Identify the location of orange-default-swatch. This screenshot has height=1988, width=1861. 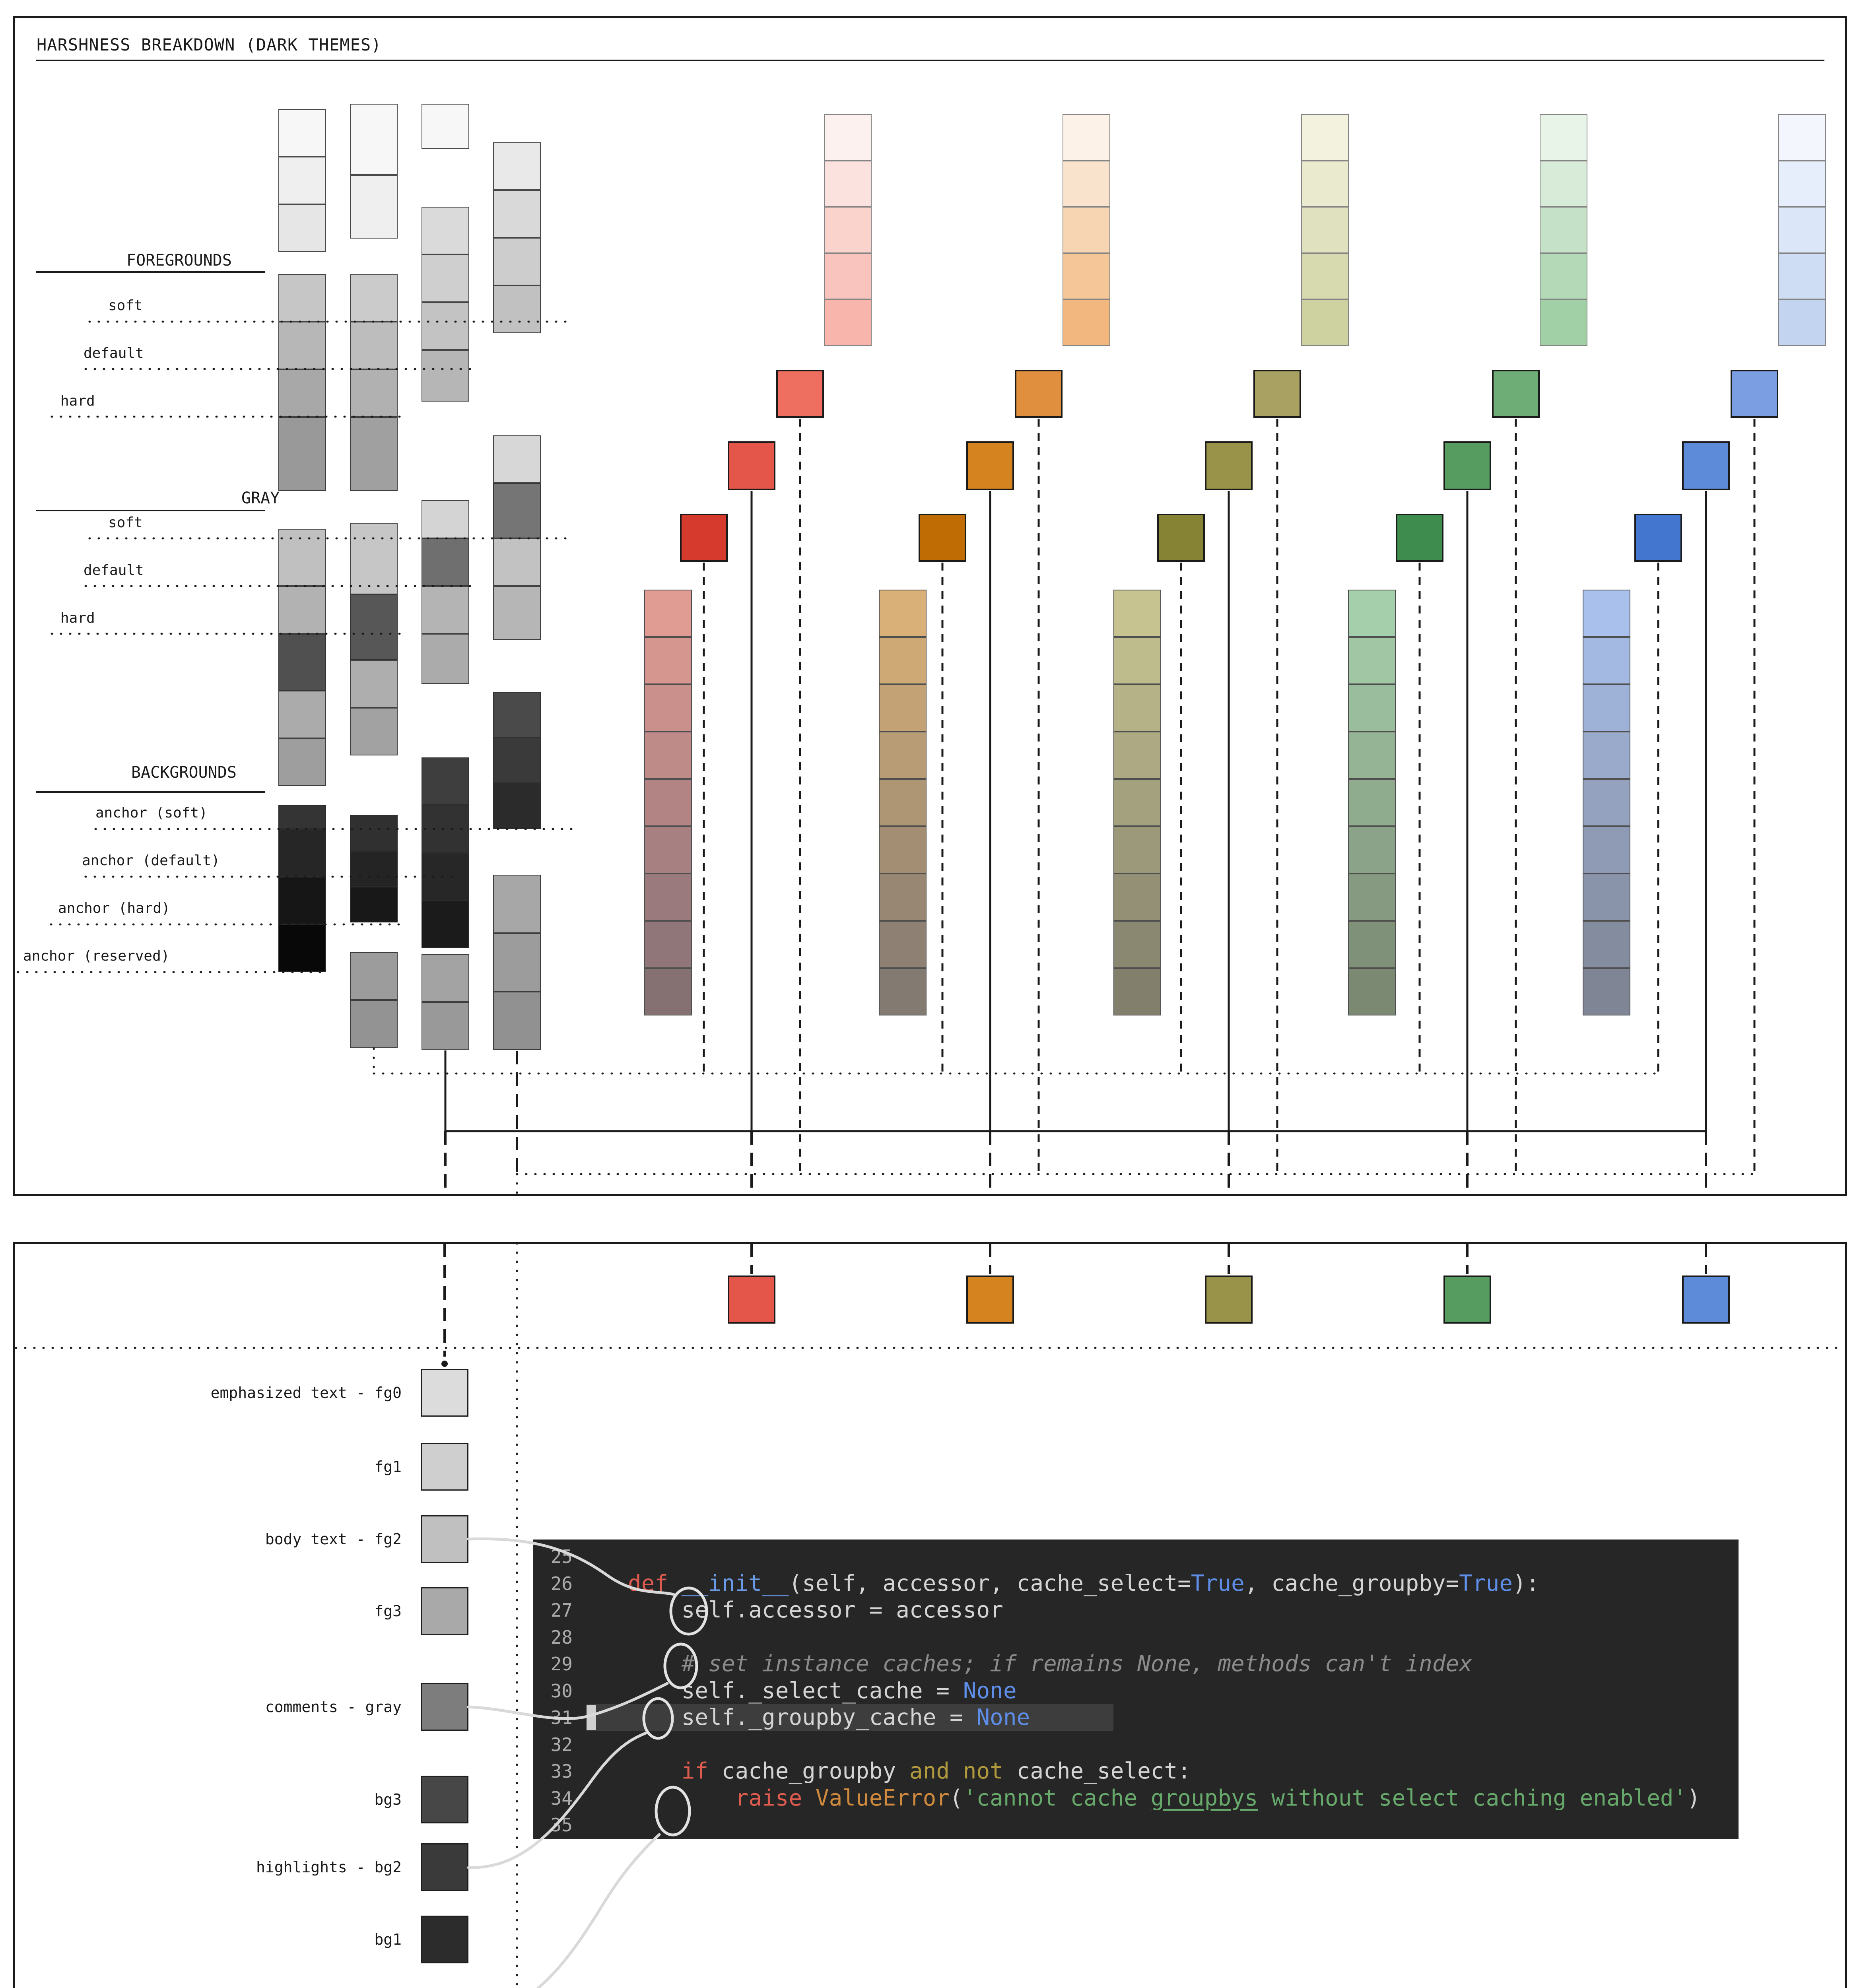
(990, 465).